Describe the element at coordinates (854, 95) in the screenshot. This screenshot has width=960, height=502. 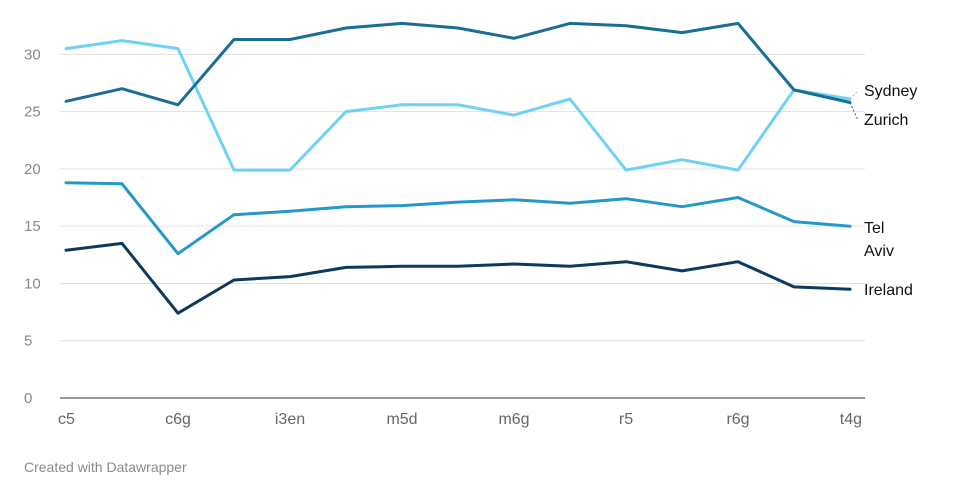
I see `label-connector-sydney` at that location.